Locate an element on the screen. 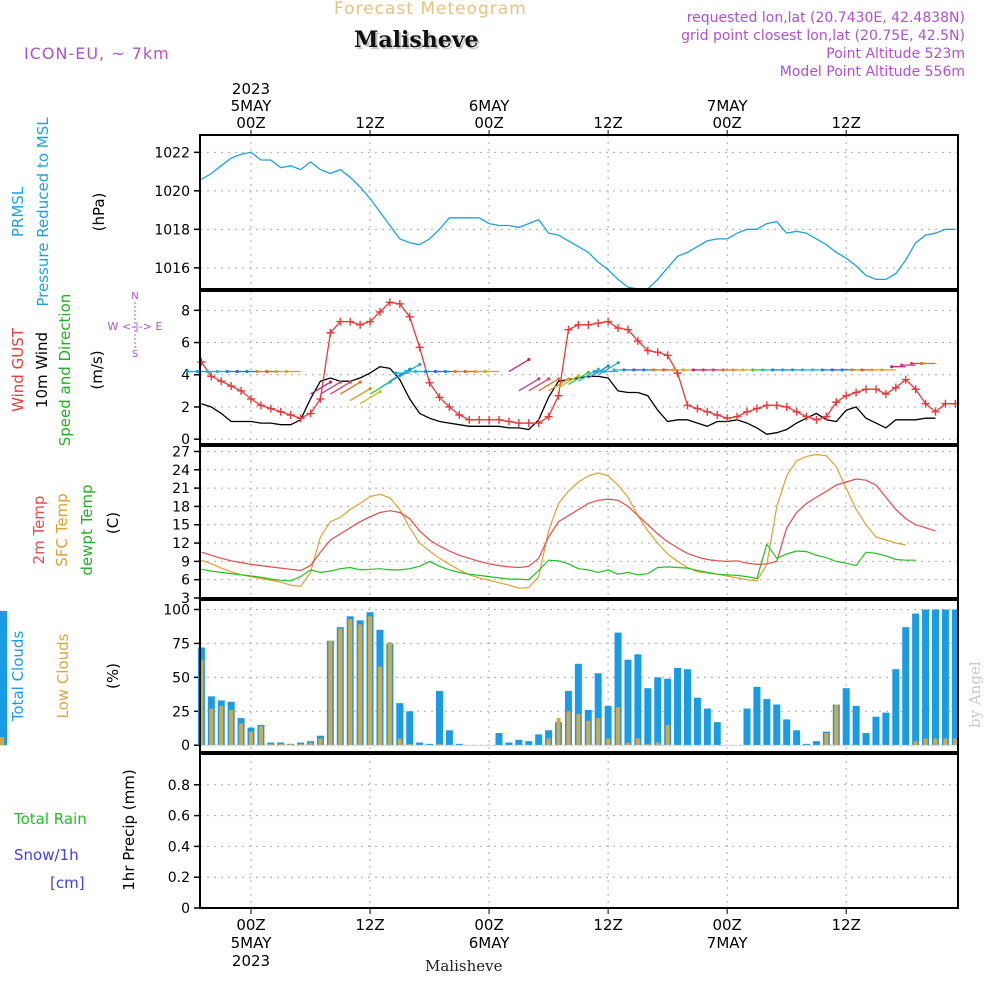  temp-unit: (C) is located at coordinates (113, 523).